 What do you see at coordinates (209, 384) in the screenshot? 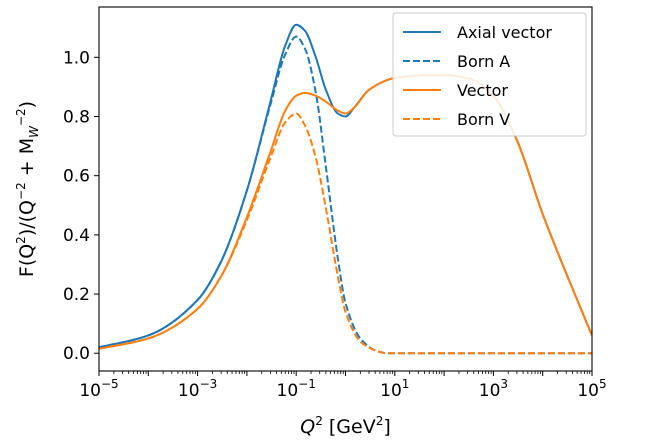
I see `x-tick-exponent: −3` at bounding box center [209, 384].